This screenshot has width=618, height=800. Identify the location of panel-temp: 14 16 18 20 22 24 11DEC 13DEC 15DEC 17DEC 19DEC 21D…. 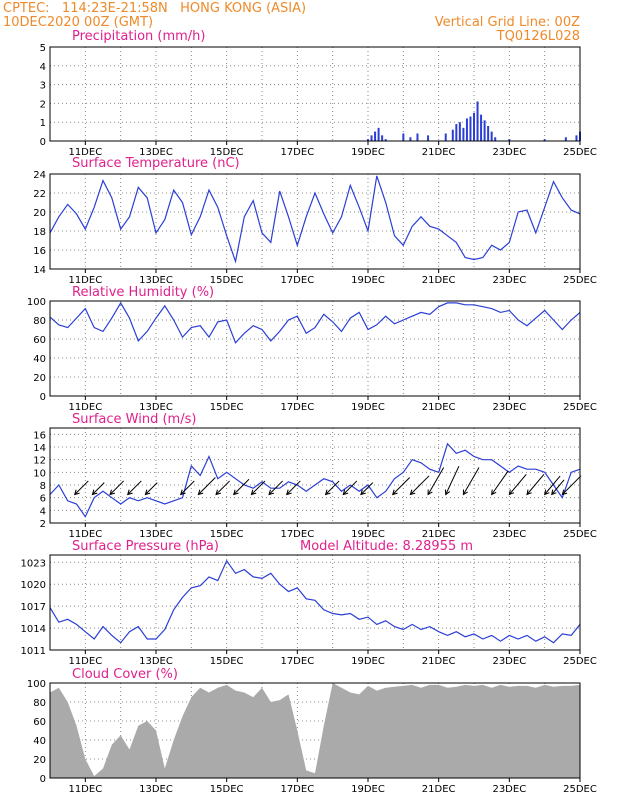
(315, 221).